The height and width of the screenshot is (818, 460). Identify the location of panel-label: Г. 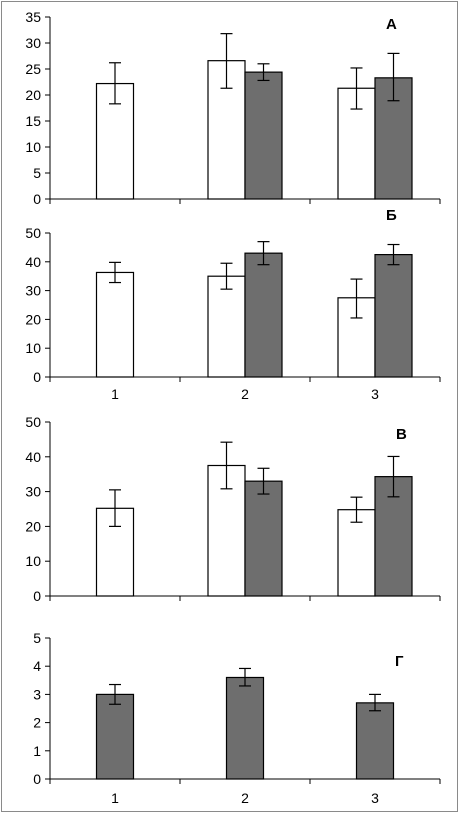
(399, 661).